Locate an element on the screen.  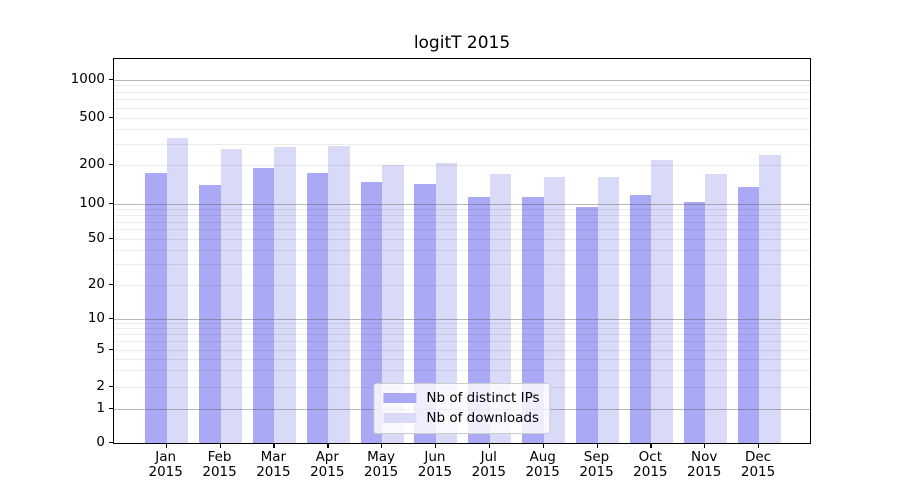
legend-swatch-downloads-icon is located at coordinates (400, 418).